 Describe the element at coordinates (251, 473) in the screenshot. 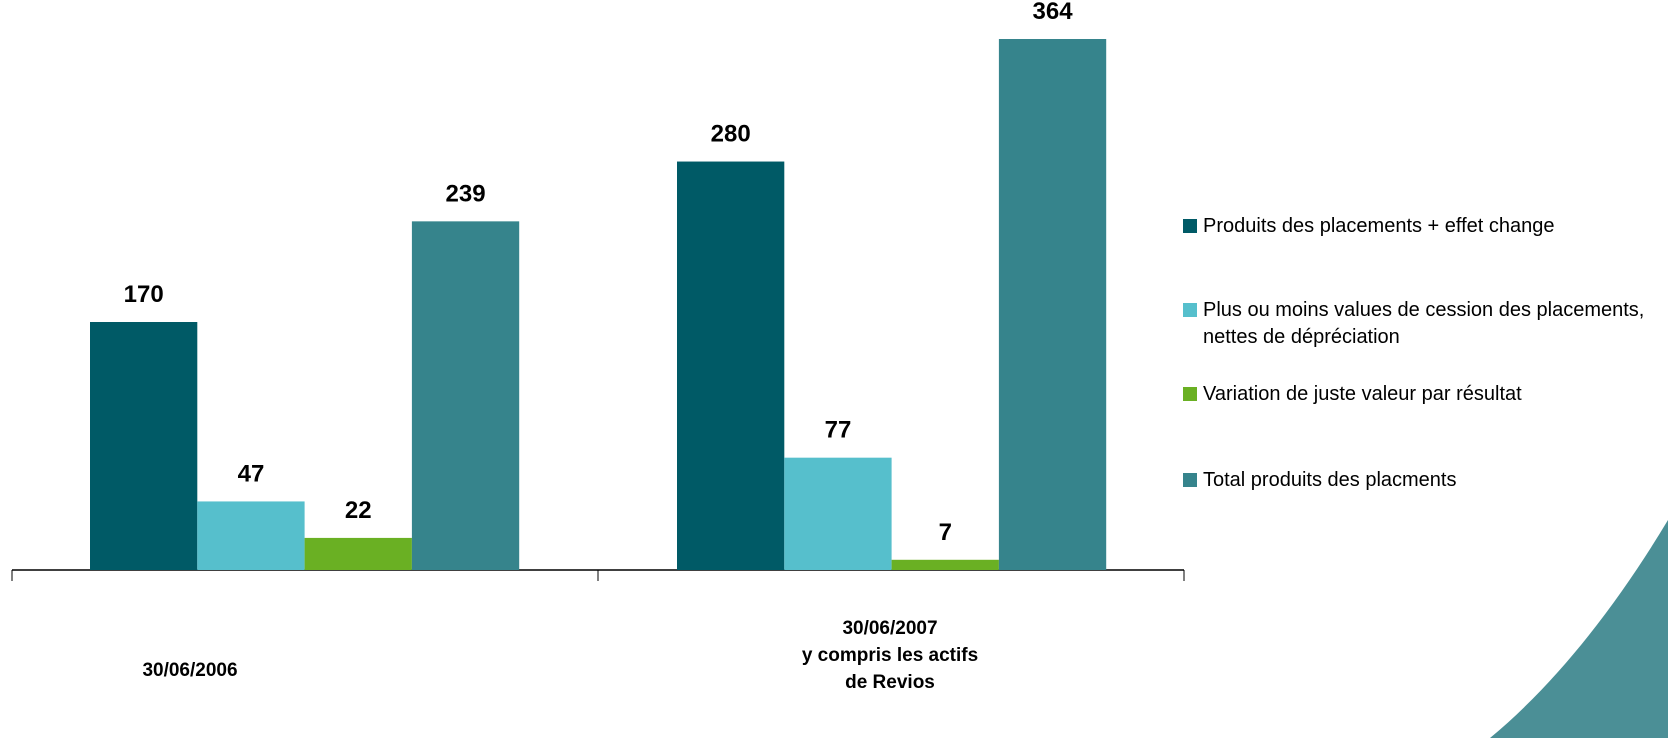

I see `value-label: 47` at that location.